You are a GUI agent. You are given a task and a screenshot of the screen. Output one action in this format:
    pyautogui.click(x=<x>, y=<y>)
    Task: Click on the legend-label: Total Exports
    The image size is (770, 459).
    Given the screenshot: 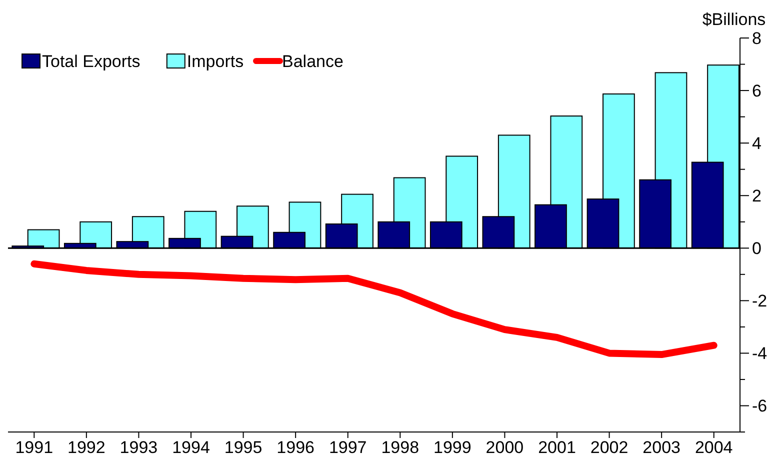 What is the action you would take?
    pyautogui.click(x=91, y=61)
    